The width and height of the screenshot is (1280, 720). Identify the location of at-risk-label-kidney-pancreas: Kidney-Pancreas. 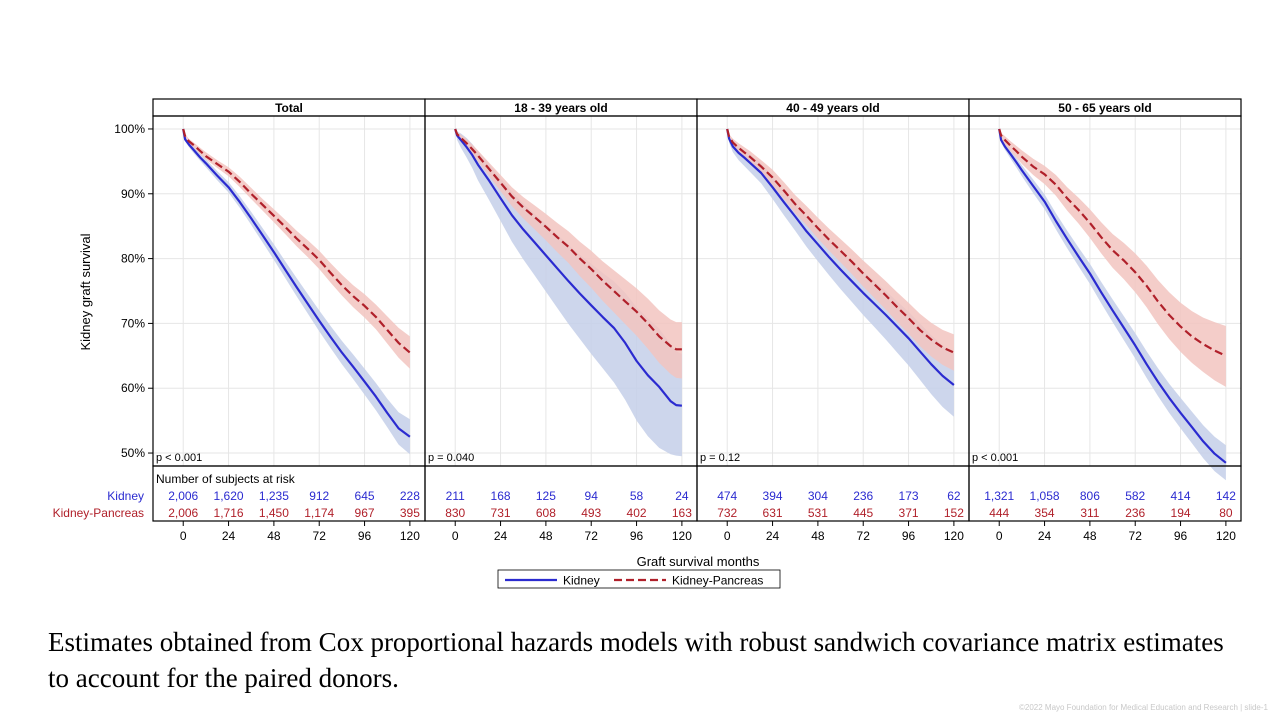
(98, 513).